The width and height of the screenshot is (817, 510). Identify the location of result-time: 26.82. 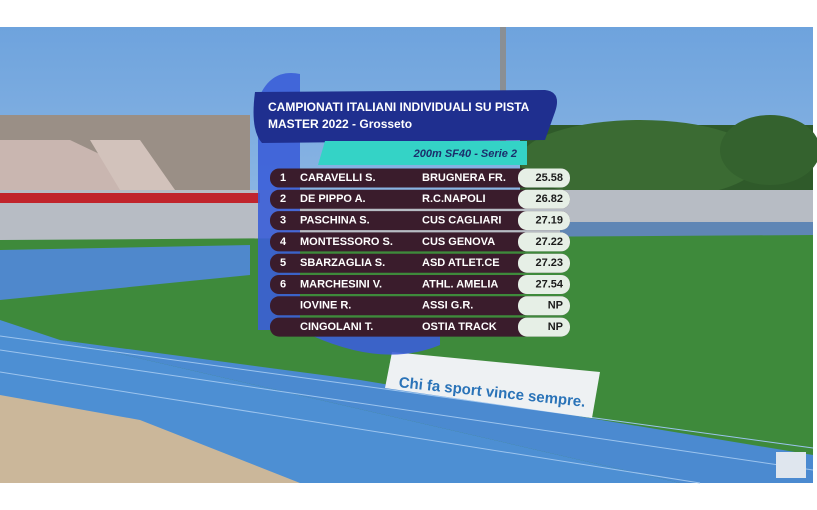
(549, 199).